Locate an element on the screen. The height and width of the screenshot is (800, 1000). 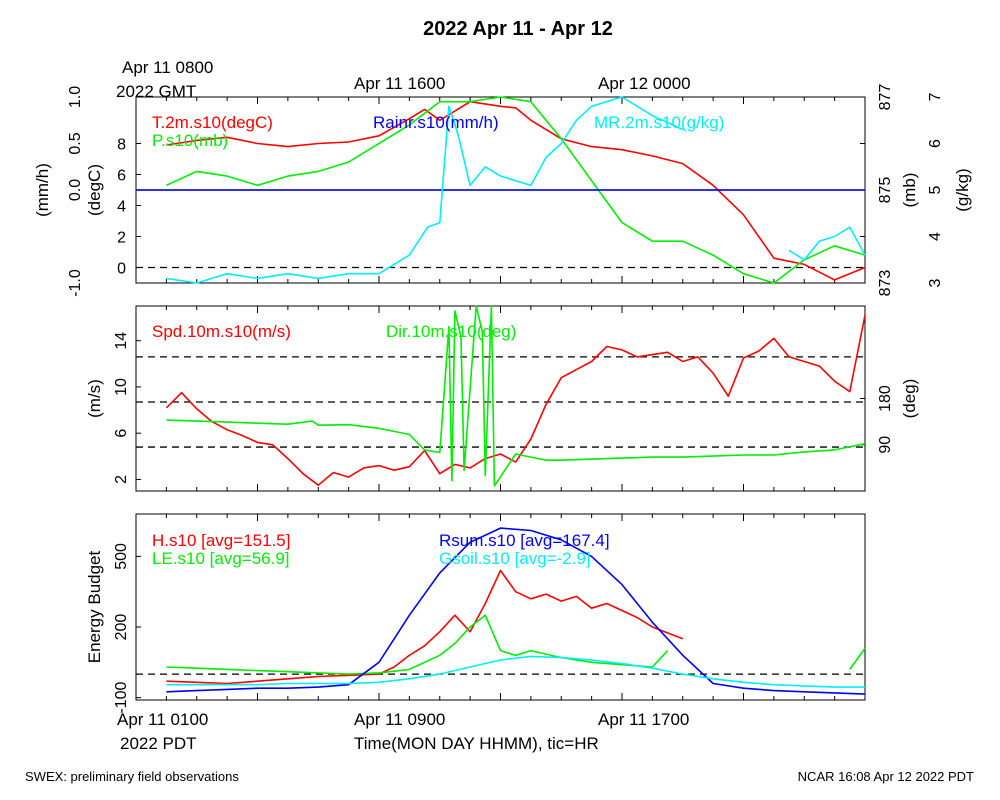
y-tick-label-pres: 873 is located at coordinates (885, 283).